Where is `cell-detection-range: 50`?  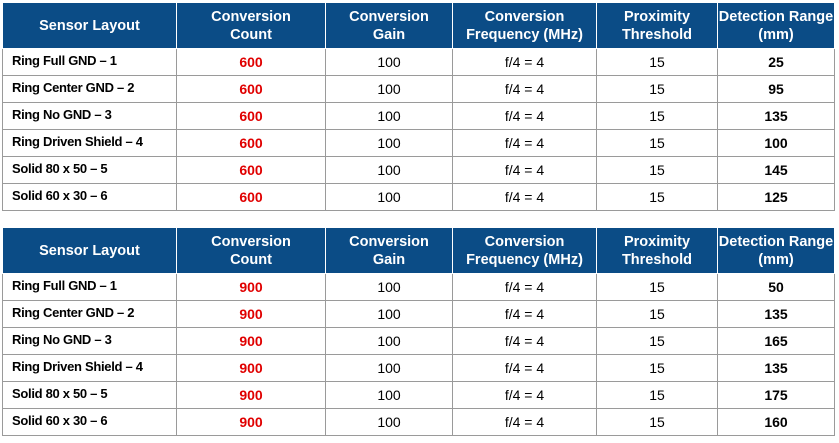
cell-detection-range: 50 is located at coordinates (776, 287).